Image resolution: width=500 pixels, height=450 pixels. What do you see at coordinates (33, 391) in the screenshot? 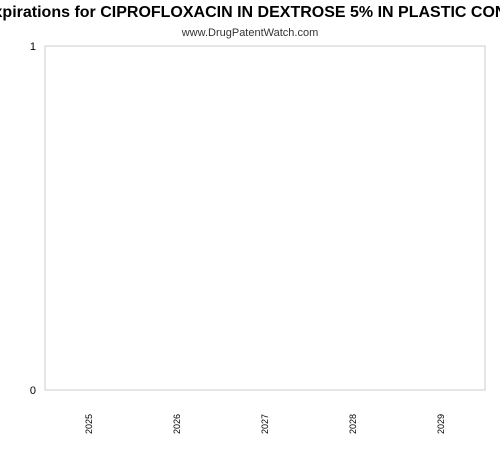
I see `y-tick-label: 0` at bounding box center [33, 391].